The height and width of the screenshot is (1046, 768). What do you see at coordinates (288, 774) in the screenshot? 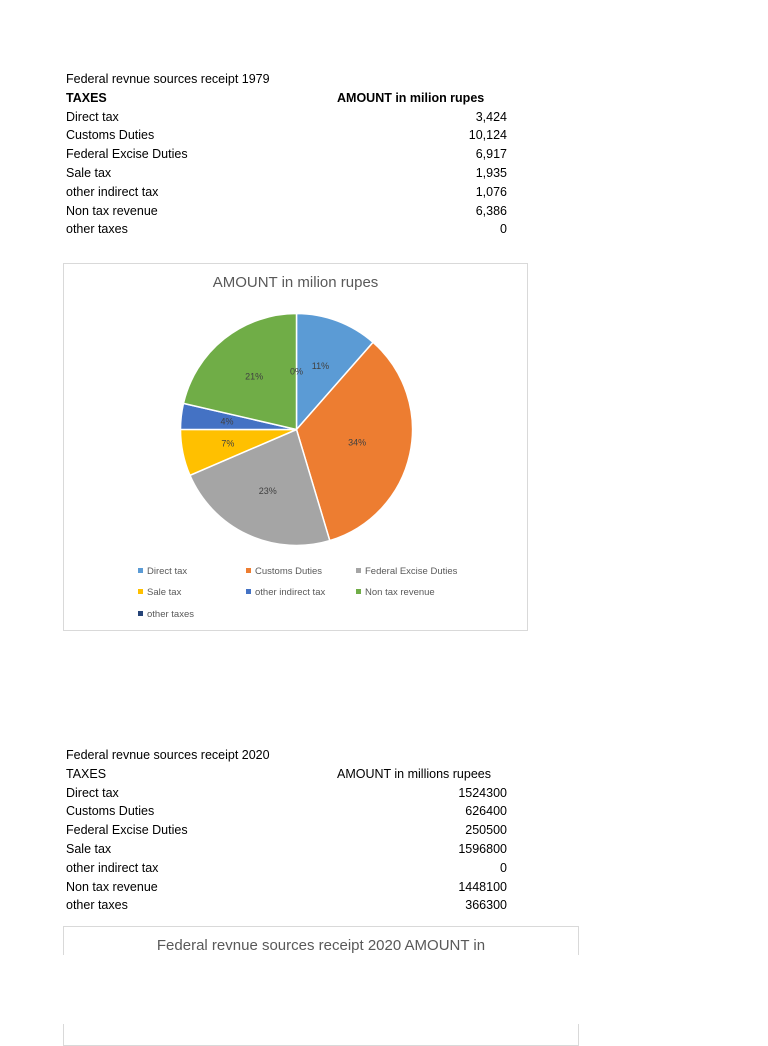
I see `table-header-row: TAXES AMOUNT in millions rupees` at bounding box center [288, 774].